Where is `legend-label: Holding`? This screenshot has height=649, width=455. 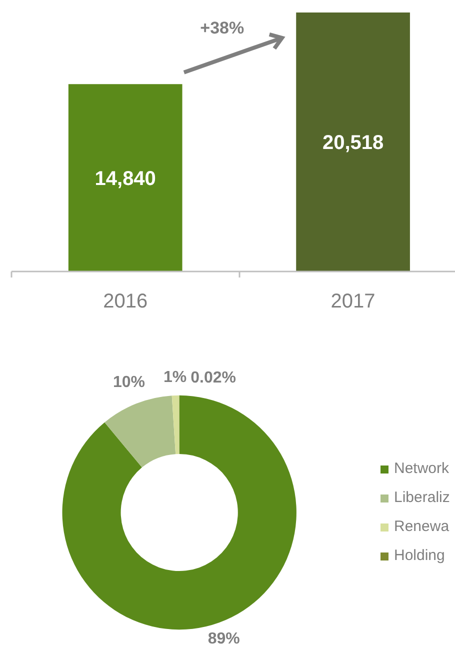 legend-label: Holding is located at coordinates (419, 556).